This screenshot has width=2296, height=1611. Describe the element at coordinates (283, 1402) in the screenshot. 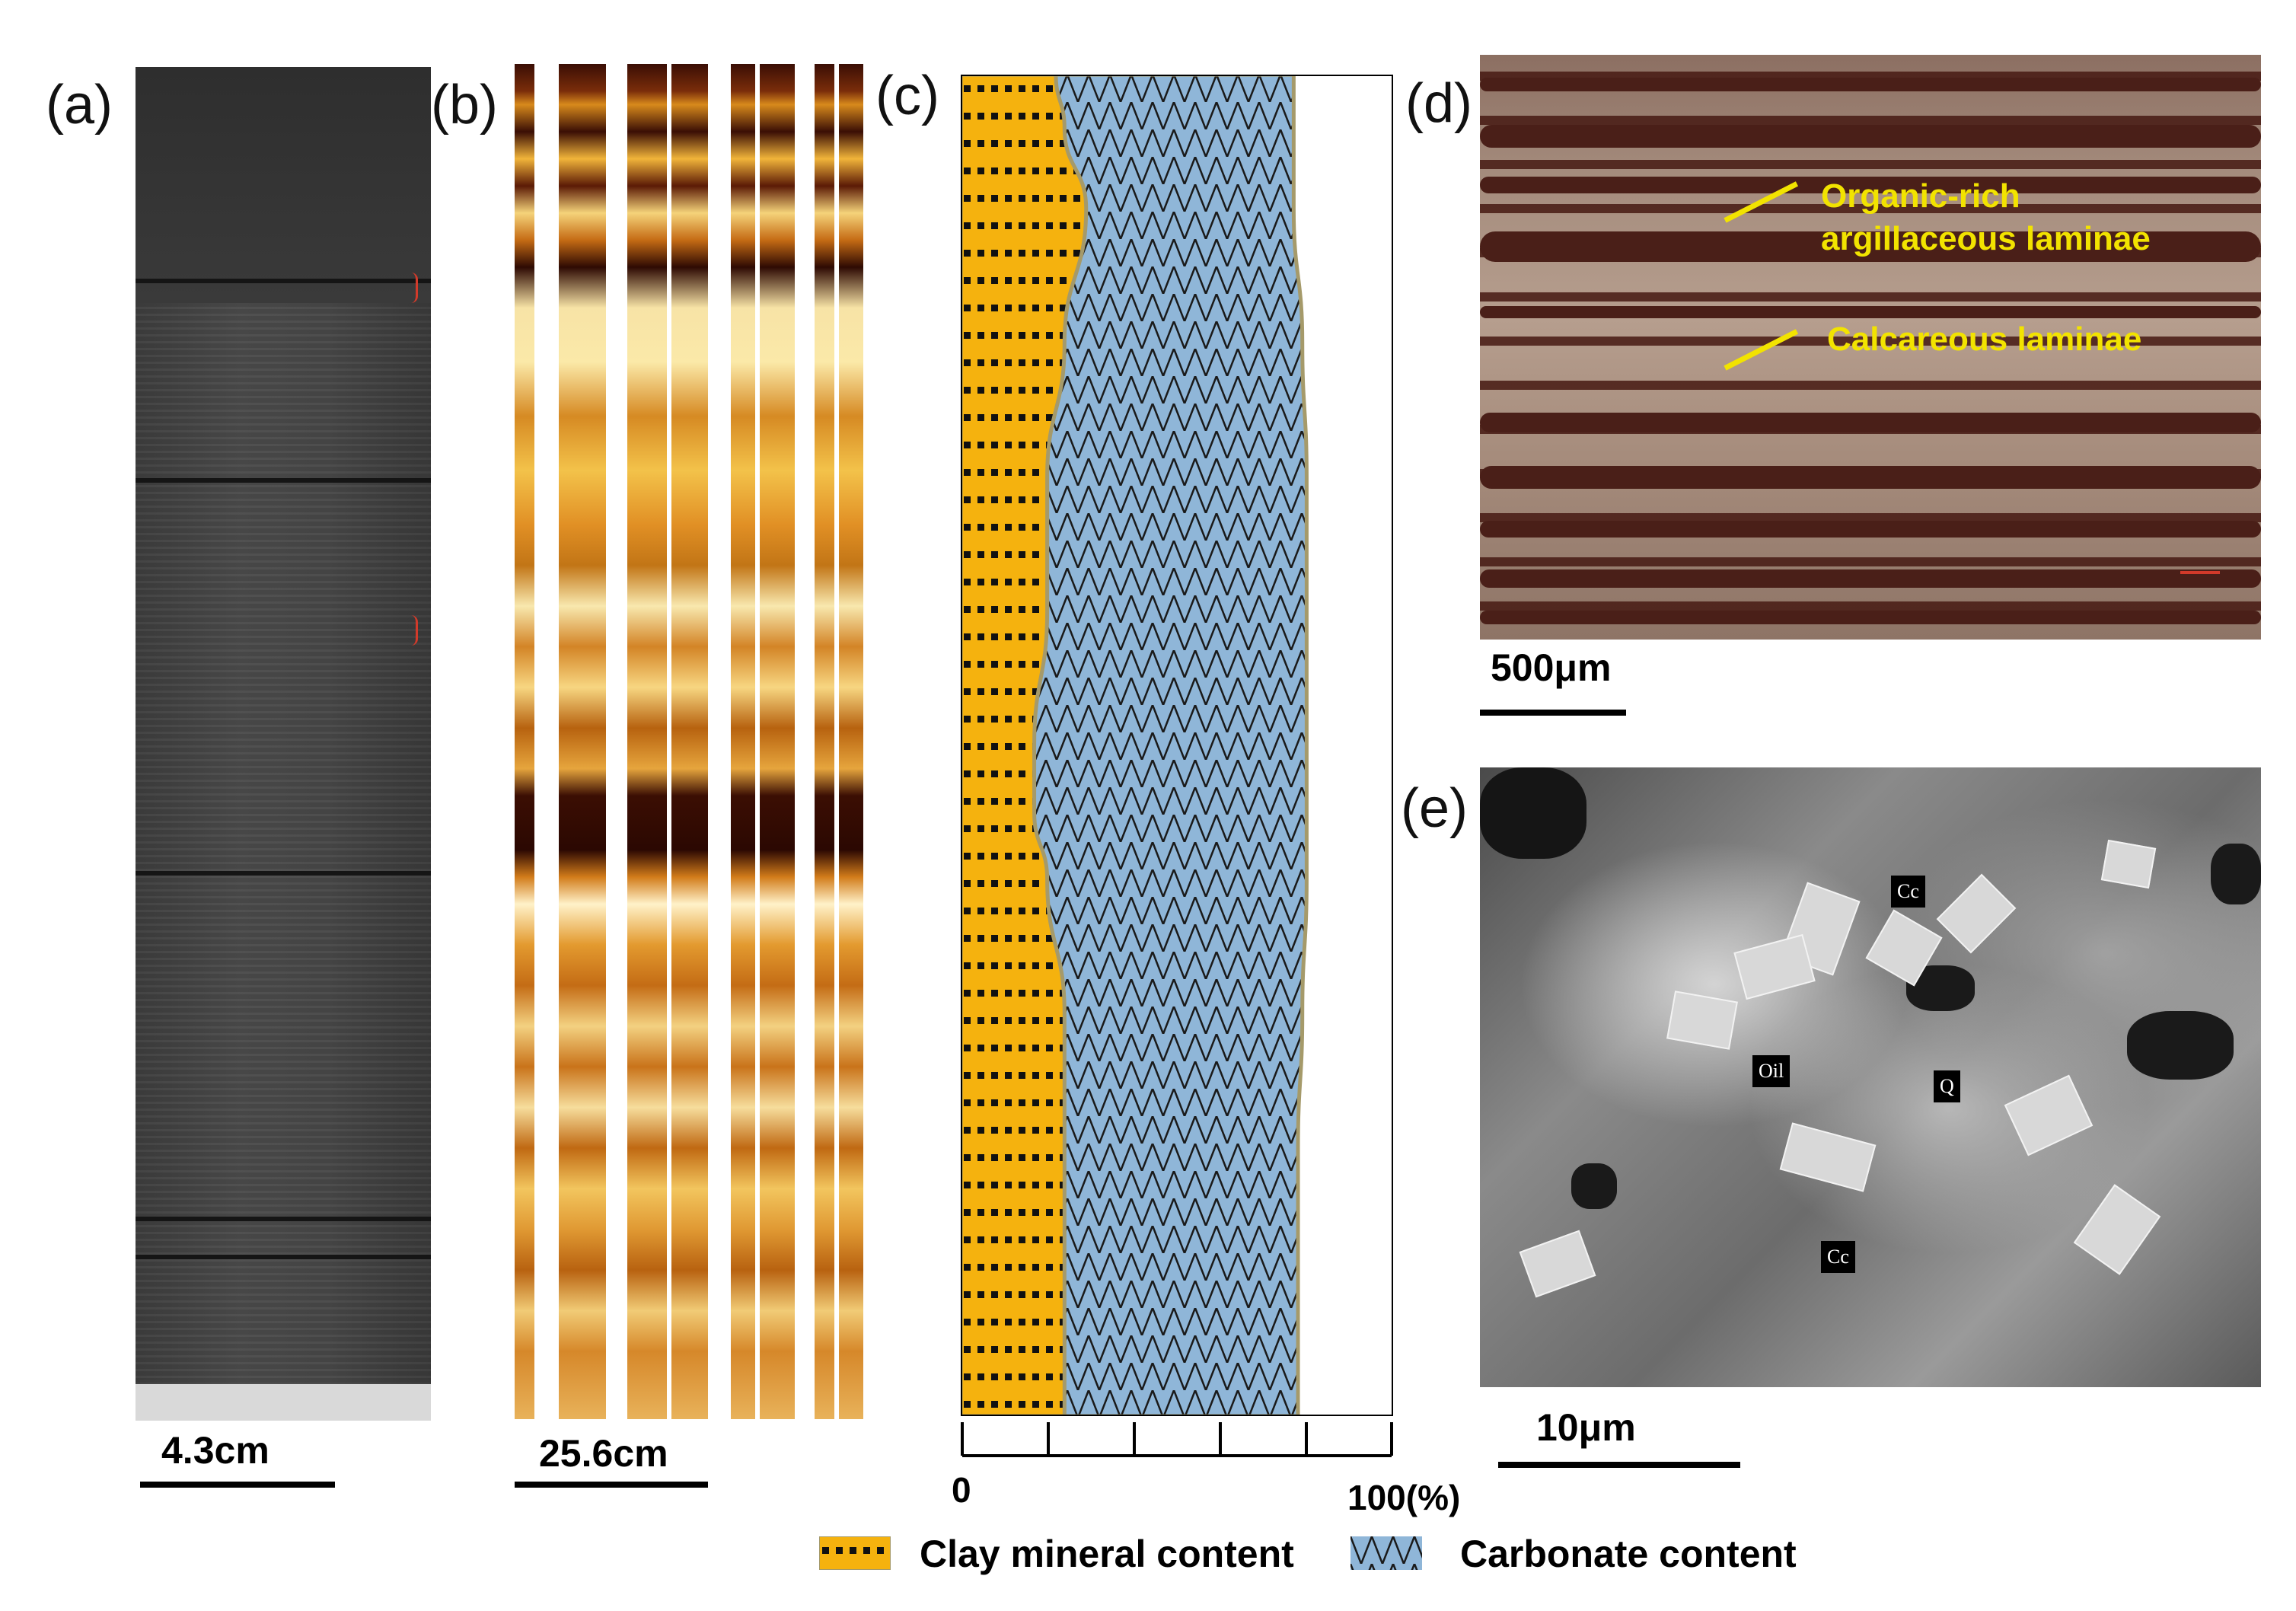

I see `core-bottom-edge` at that location.